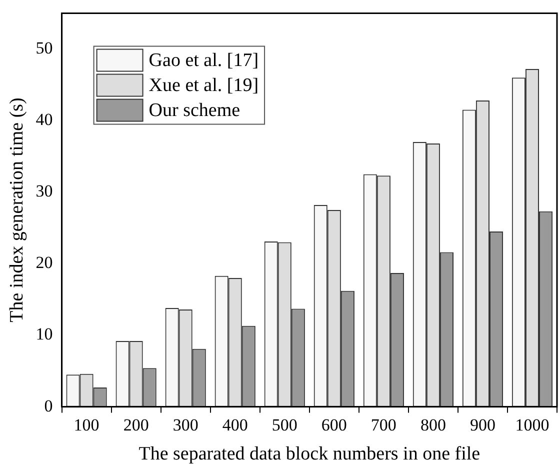 Image resolution: width=560 pixels, height=474 pixels. I want to click on x-tick-label: 800, so click(433, 424).